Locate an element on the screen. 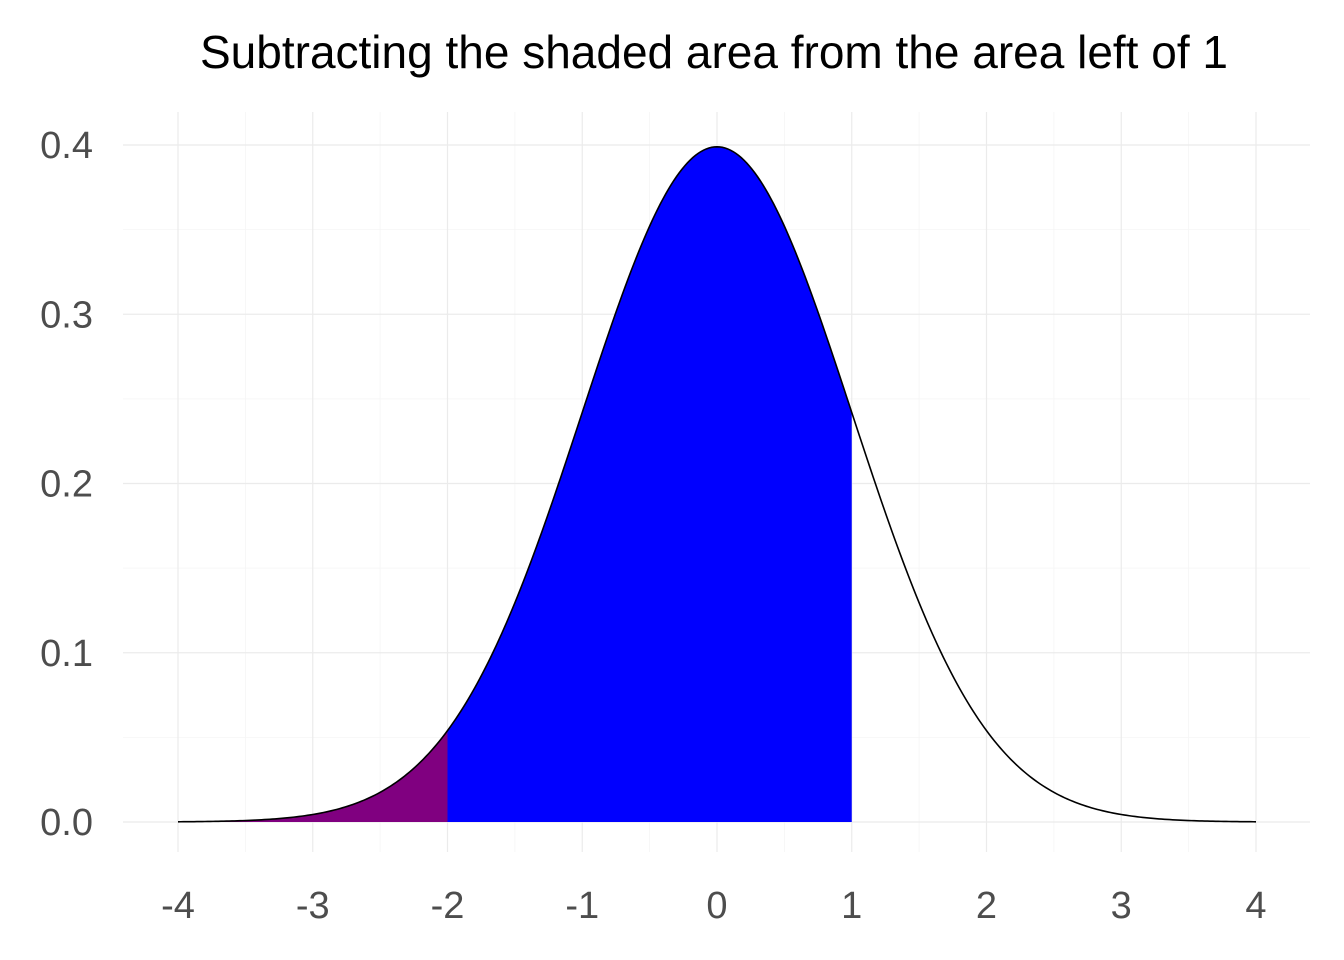 This screenshot has height=960, width=1344. x-tick-label: -2 is located at coordinates (448, 906).